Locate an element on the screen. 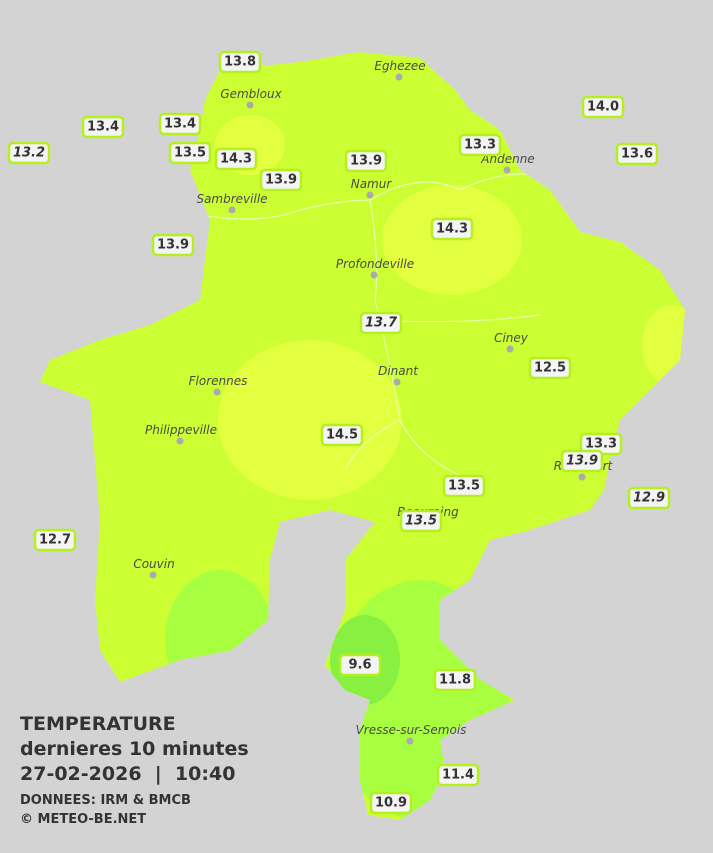 Image resolution: width=713 pixels, height=853 pixels. title: TEMPERATURE is located at coordinates (98, 724).